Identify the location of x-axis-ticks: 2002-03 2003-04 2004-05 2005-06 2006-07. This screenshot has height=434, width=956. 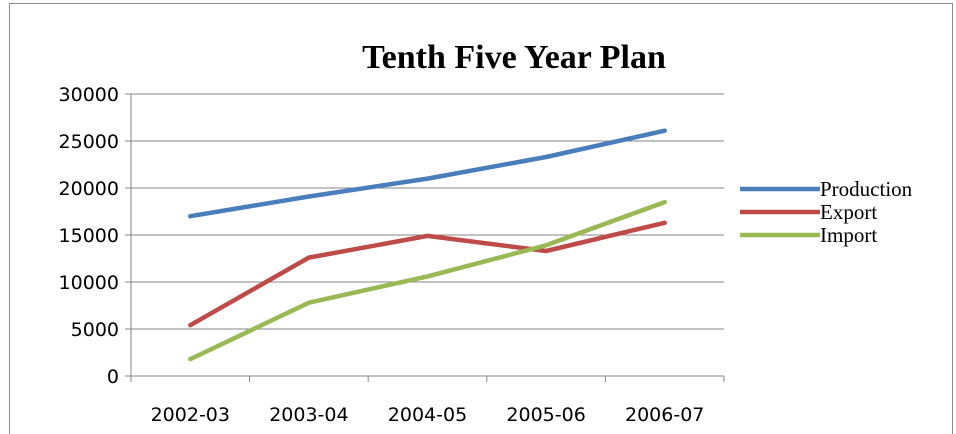
(428, 415).